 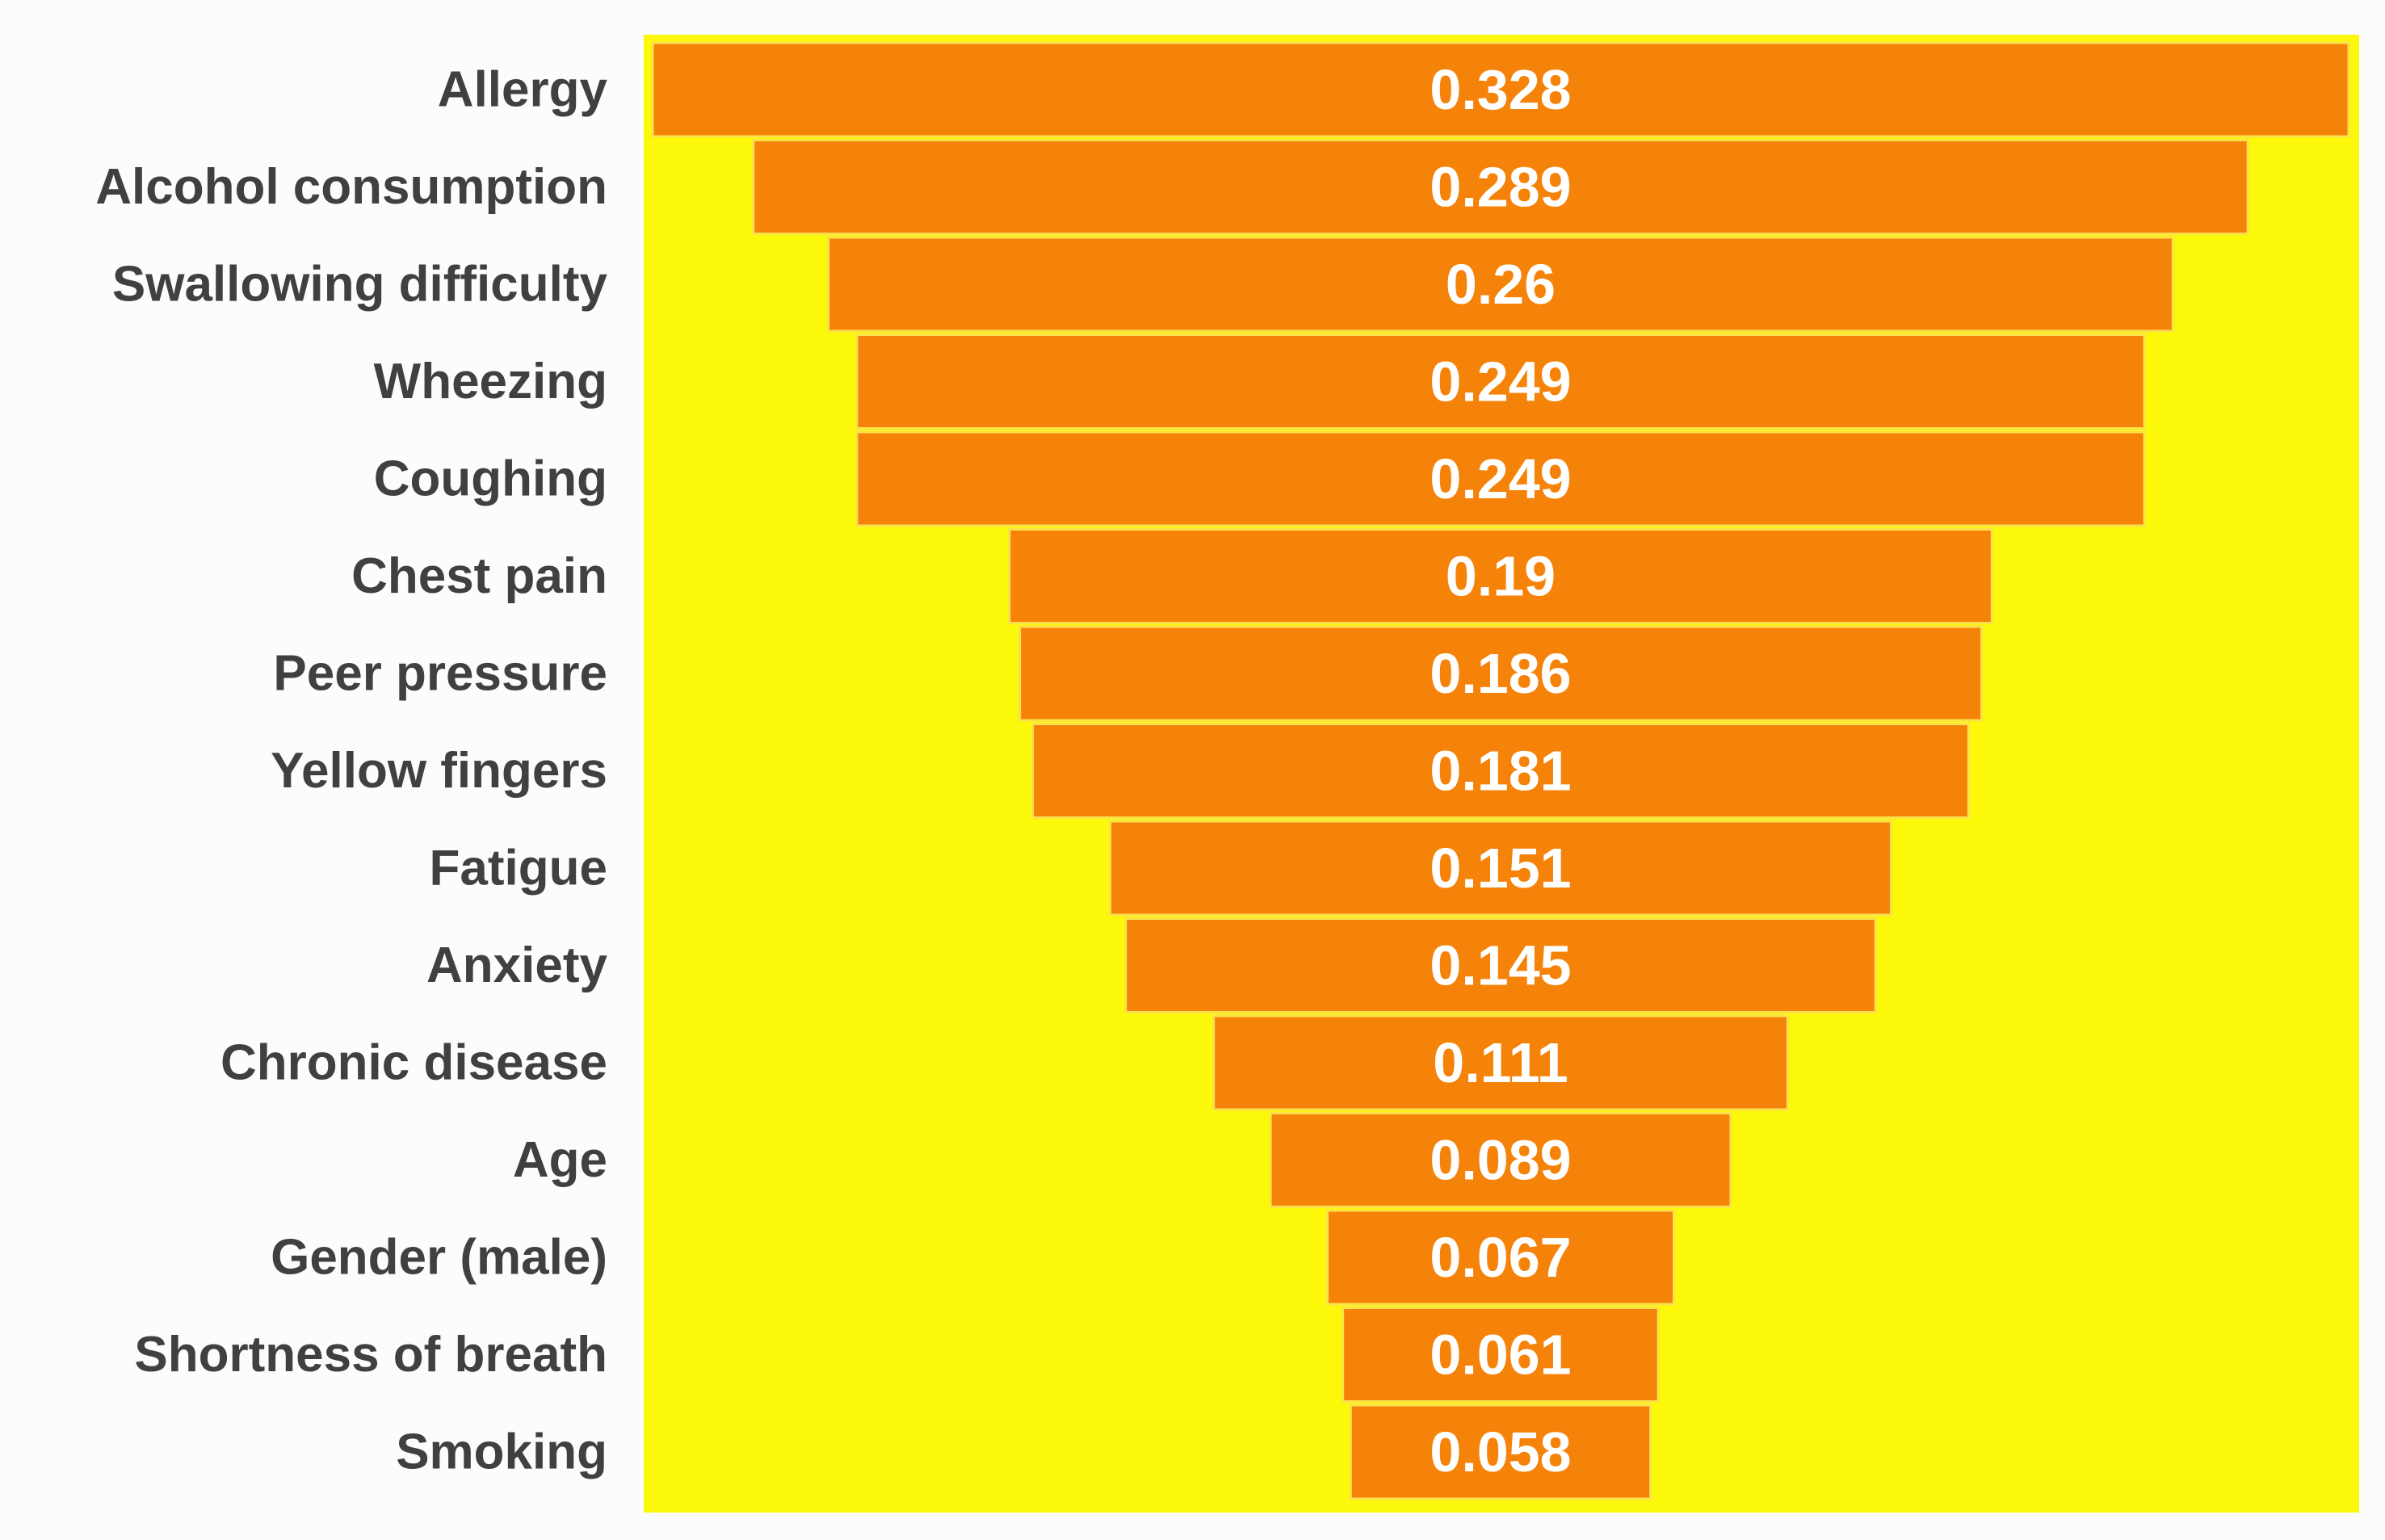 I want to click on value-label-14: 0.058, so click(x=1500, y=1451).